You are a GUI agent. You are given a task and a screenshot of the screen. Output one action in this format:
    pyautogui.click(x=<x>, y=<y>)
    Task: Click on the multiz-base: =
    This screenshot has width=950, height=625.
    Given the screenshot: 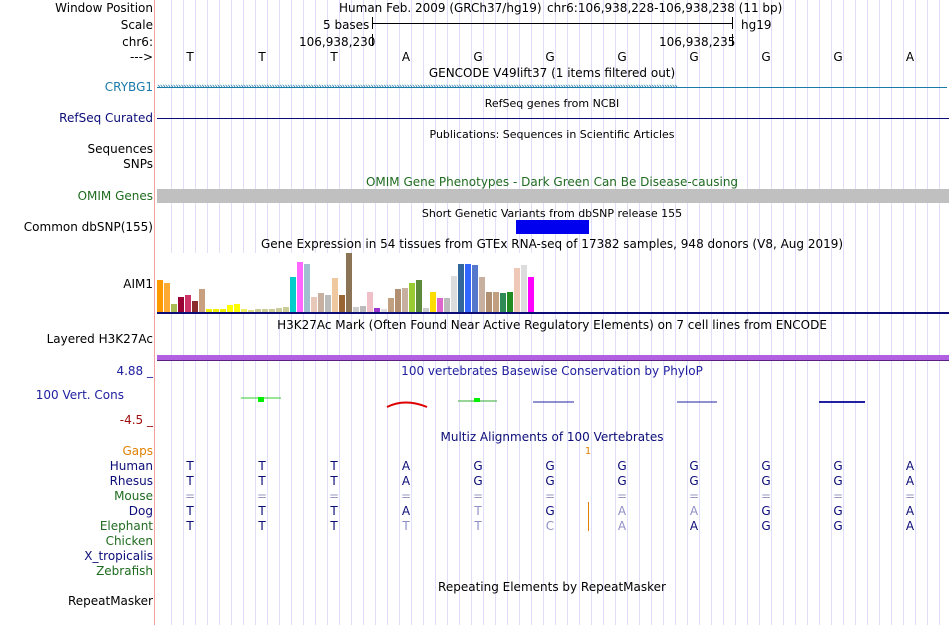 What is the action you would take?
    pyautogui.click(x=766, y=496)
    